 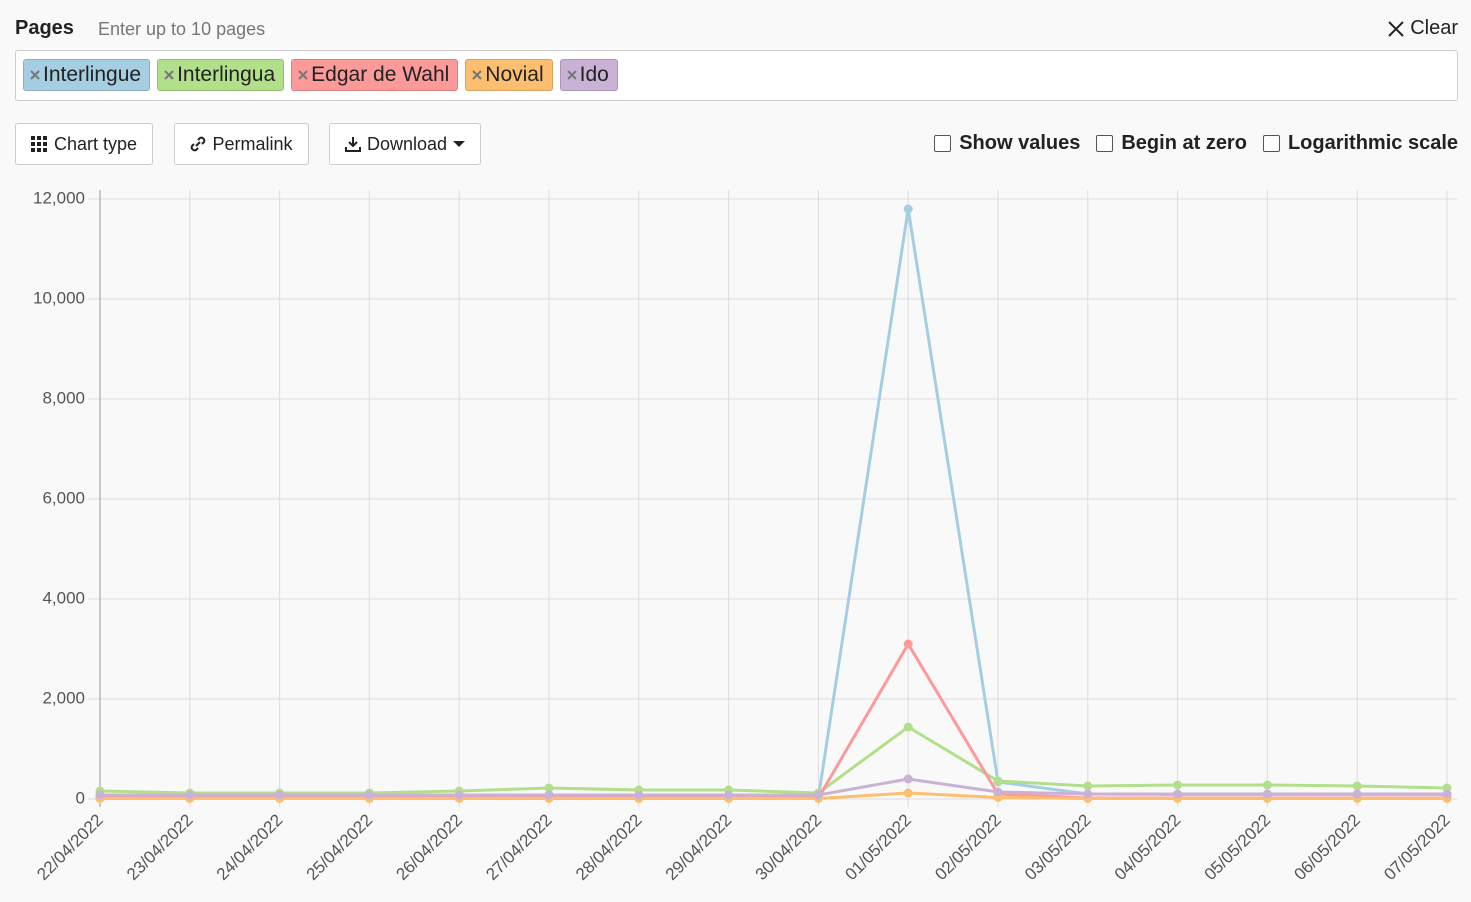 I want to click on y-tick-label: 0, so click(x=80, y=797).